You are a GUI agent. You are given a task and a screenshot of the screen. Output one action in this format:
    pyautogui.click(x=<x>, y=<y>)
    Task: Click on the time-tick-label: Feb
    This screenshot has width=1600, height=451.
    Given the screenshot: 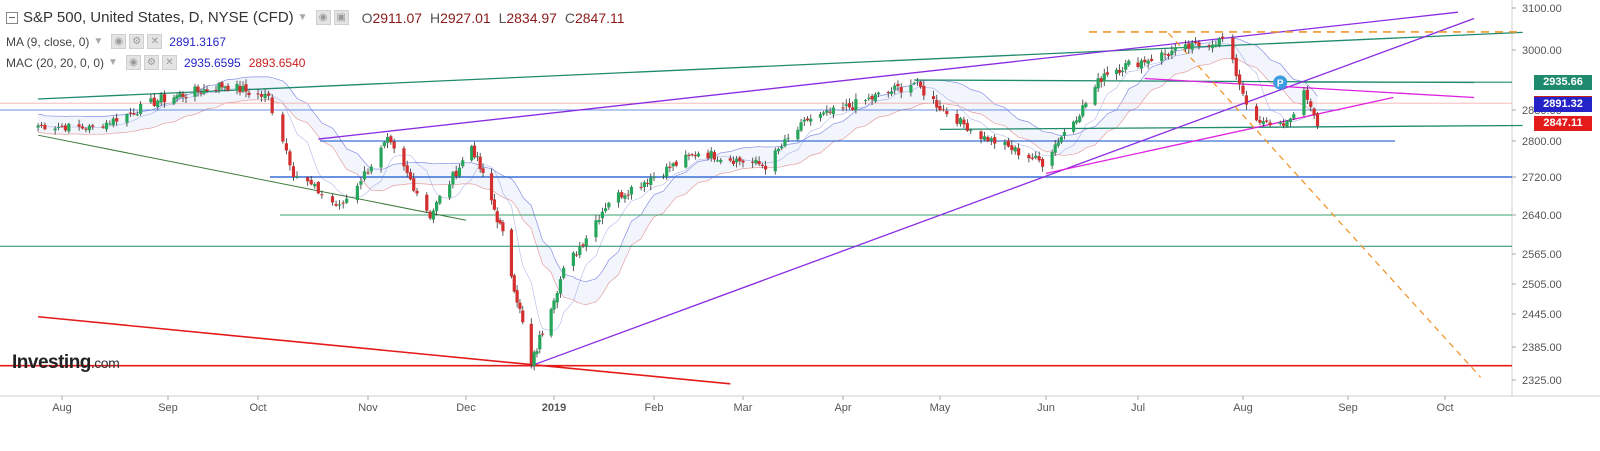 What is the action you would take?
    pyautogui.click(x=654, y=408)
    